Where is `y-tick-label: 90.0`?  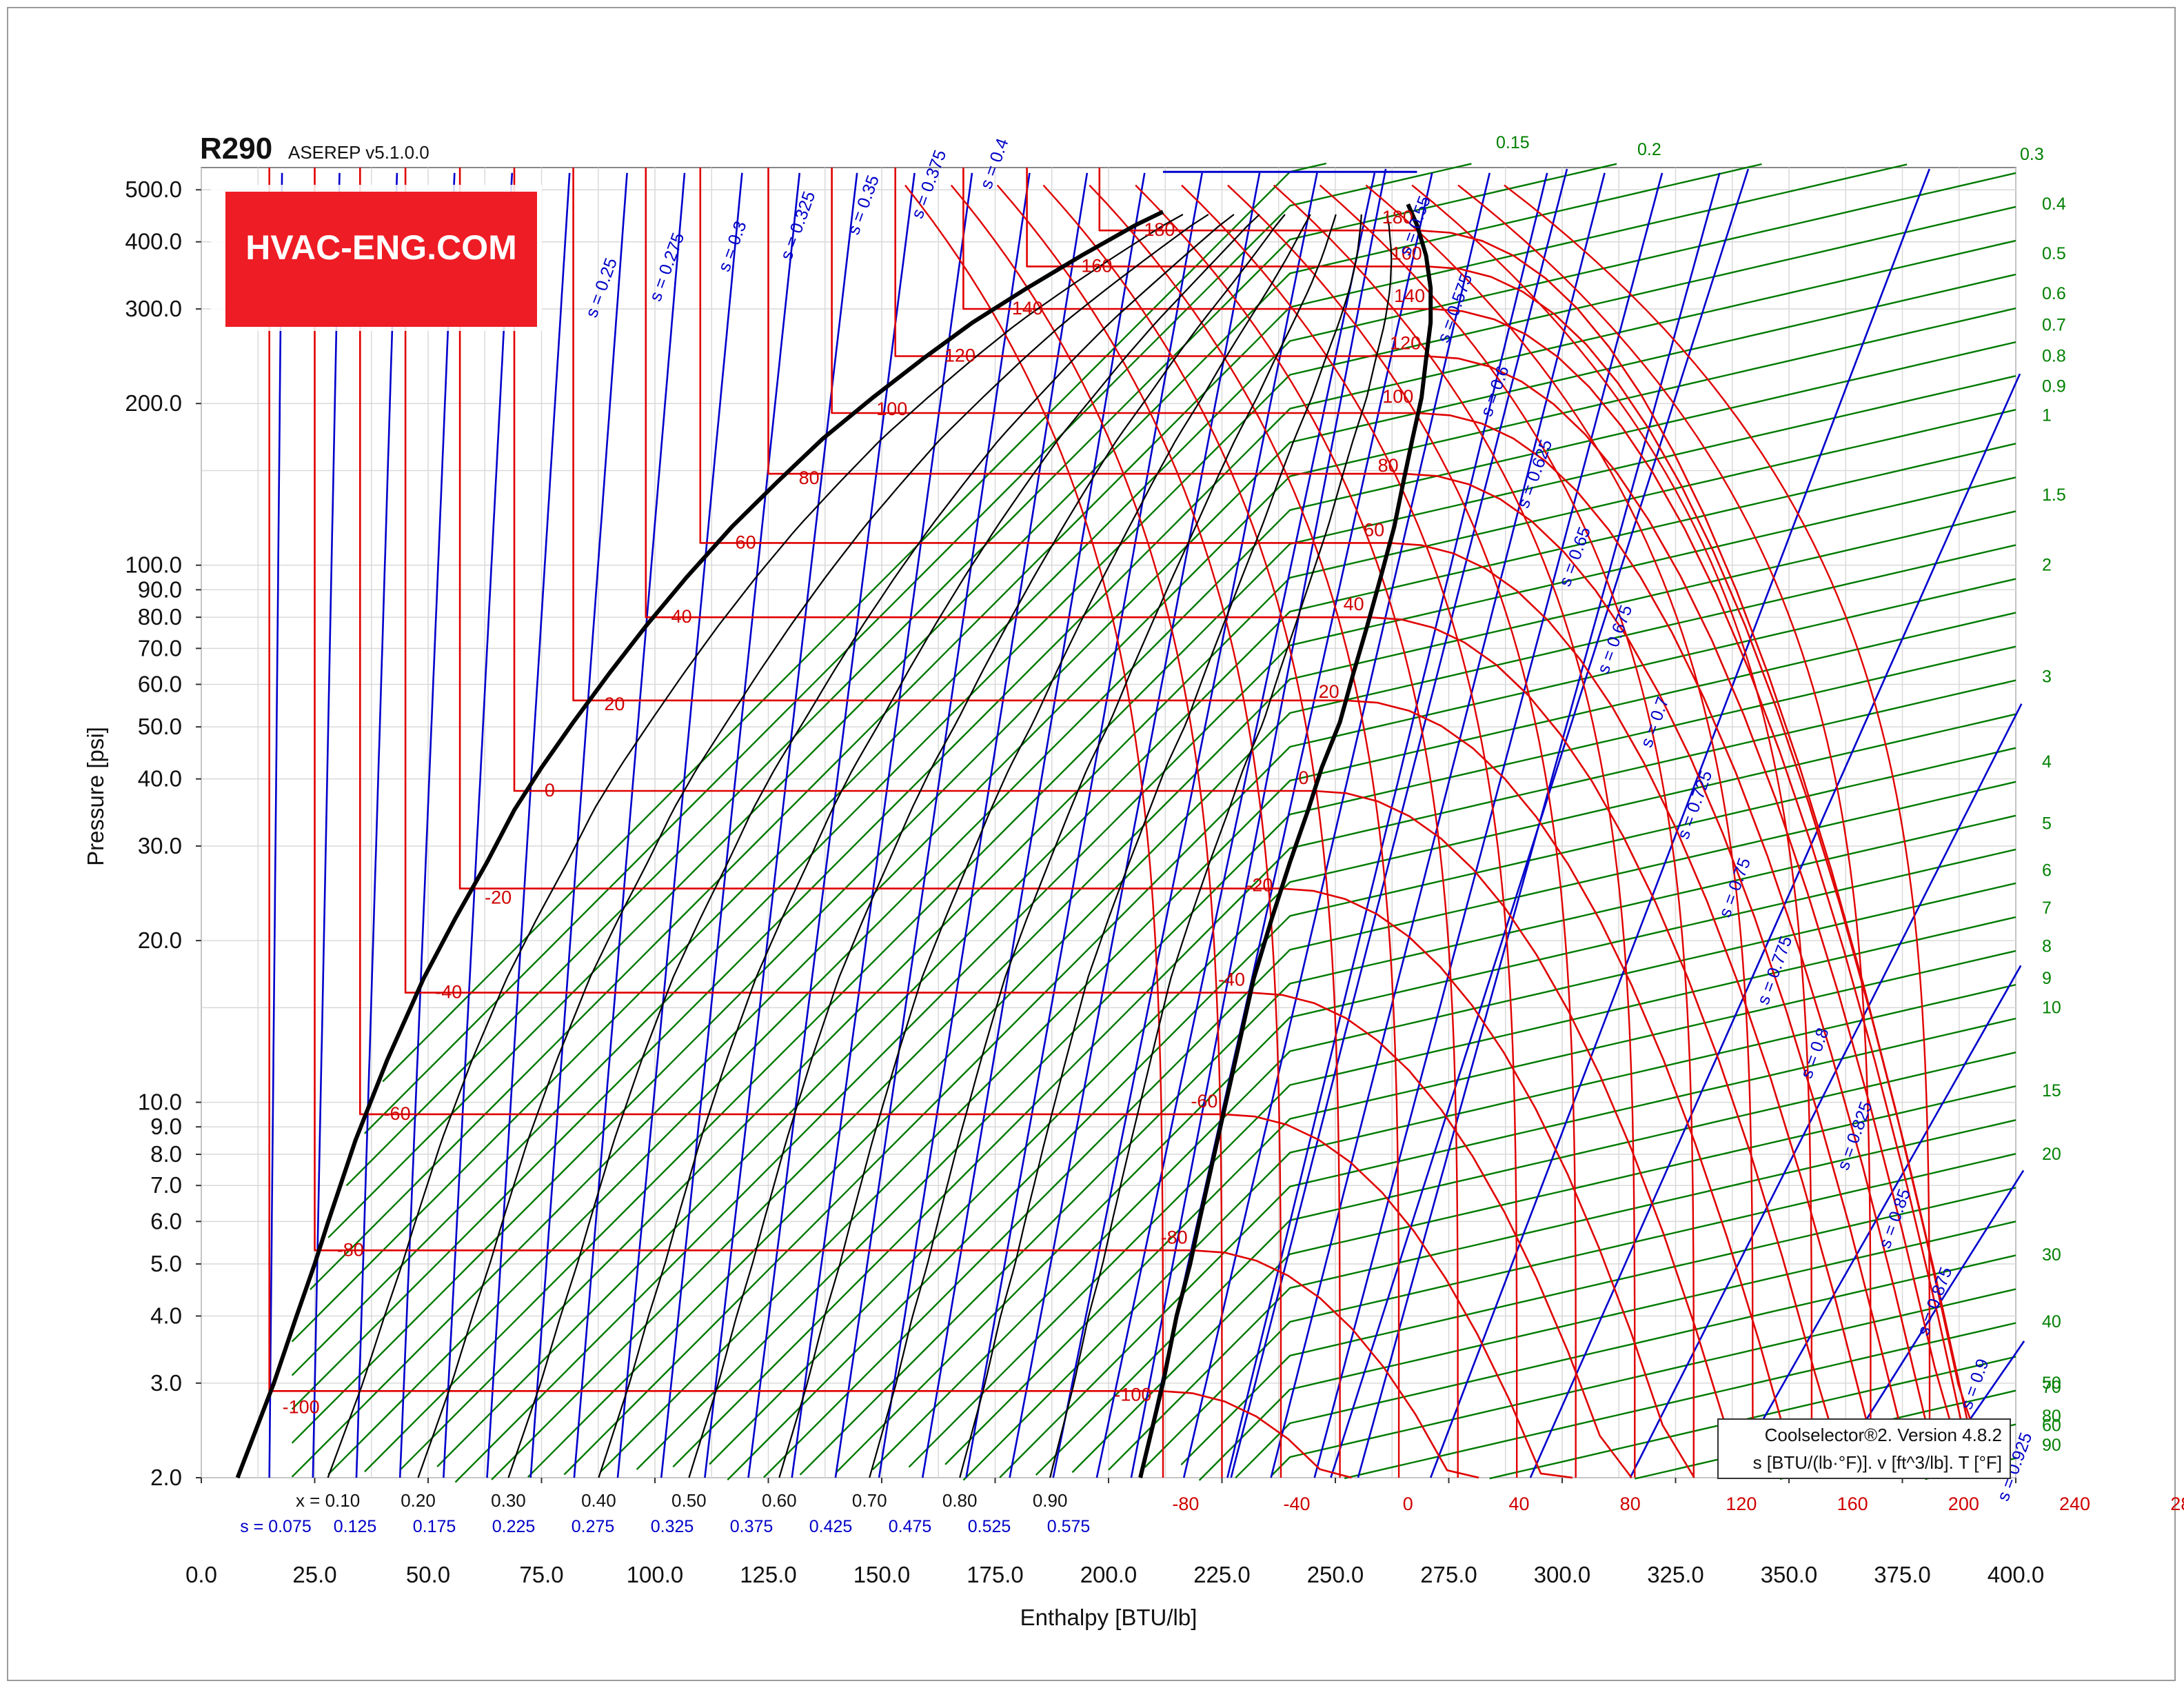 y-tick-label: 90.0 is located at coordinates (160, 589).